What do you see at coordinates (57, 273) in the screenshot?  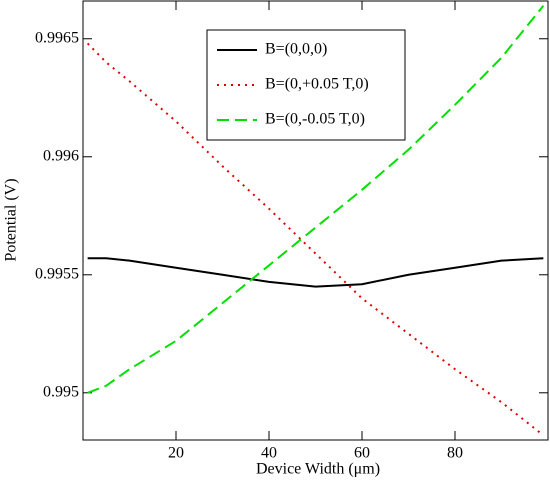 I see `y-tick-label: 0.9955` at bounding box center [57, 273].